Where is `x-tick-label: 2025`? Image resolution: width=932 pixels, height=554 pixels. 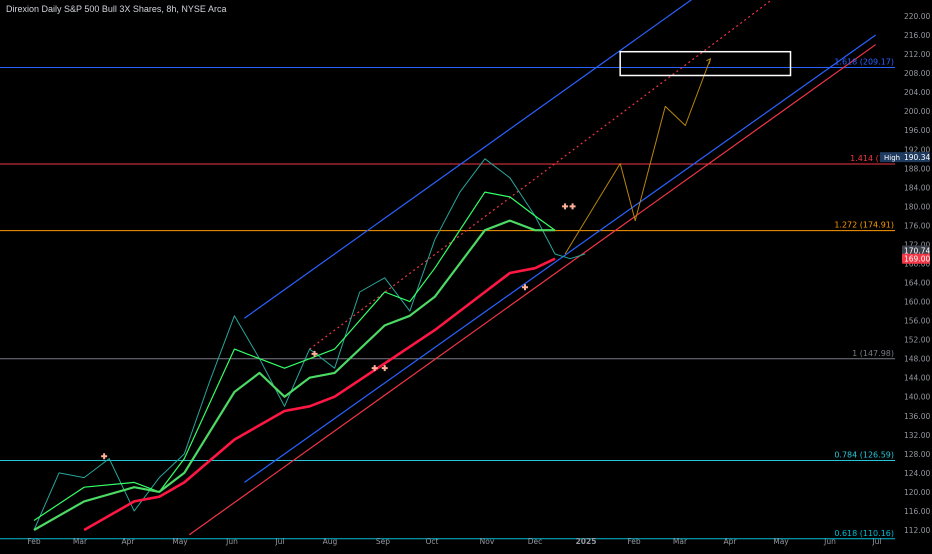 x-tick-label: 2025 is located at coordinates (586, 541).